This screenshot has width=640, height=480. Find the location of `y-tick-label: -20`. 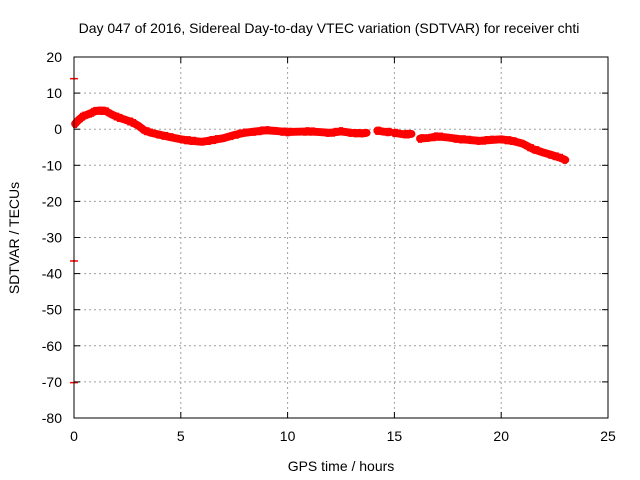

y-tick-label: -20 is located at coordinates (52, 201).